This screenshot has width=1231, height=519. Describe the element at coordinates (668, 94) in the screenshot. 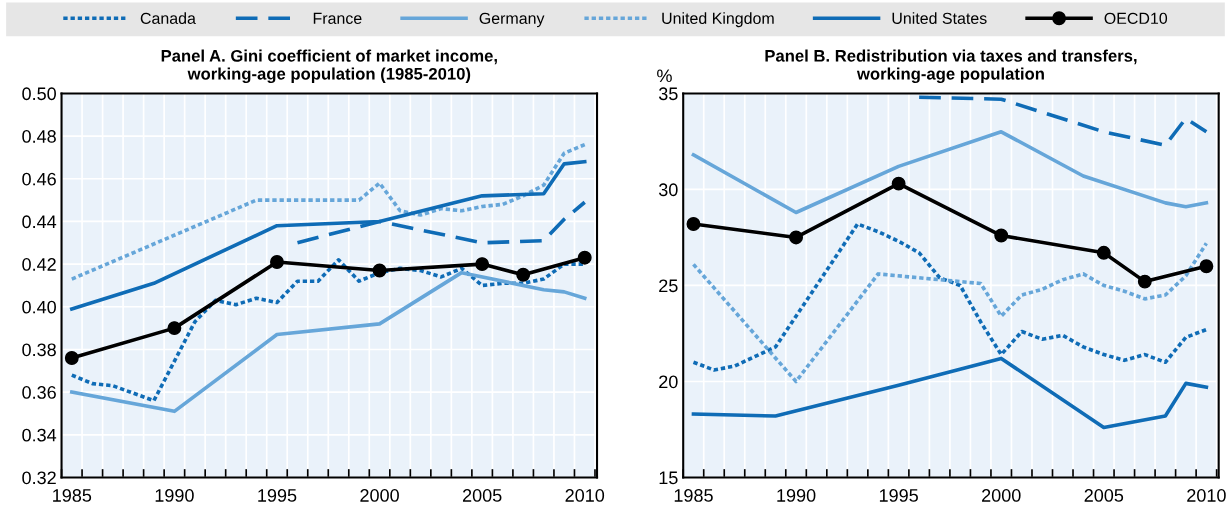

I see `y-tick-label: 35` at that location.